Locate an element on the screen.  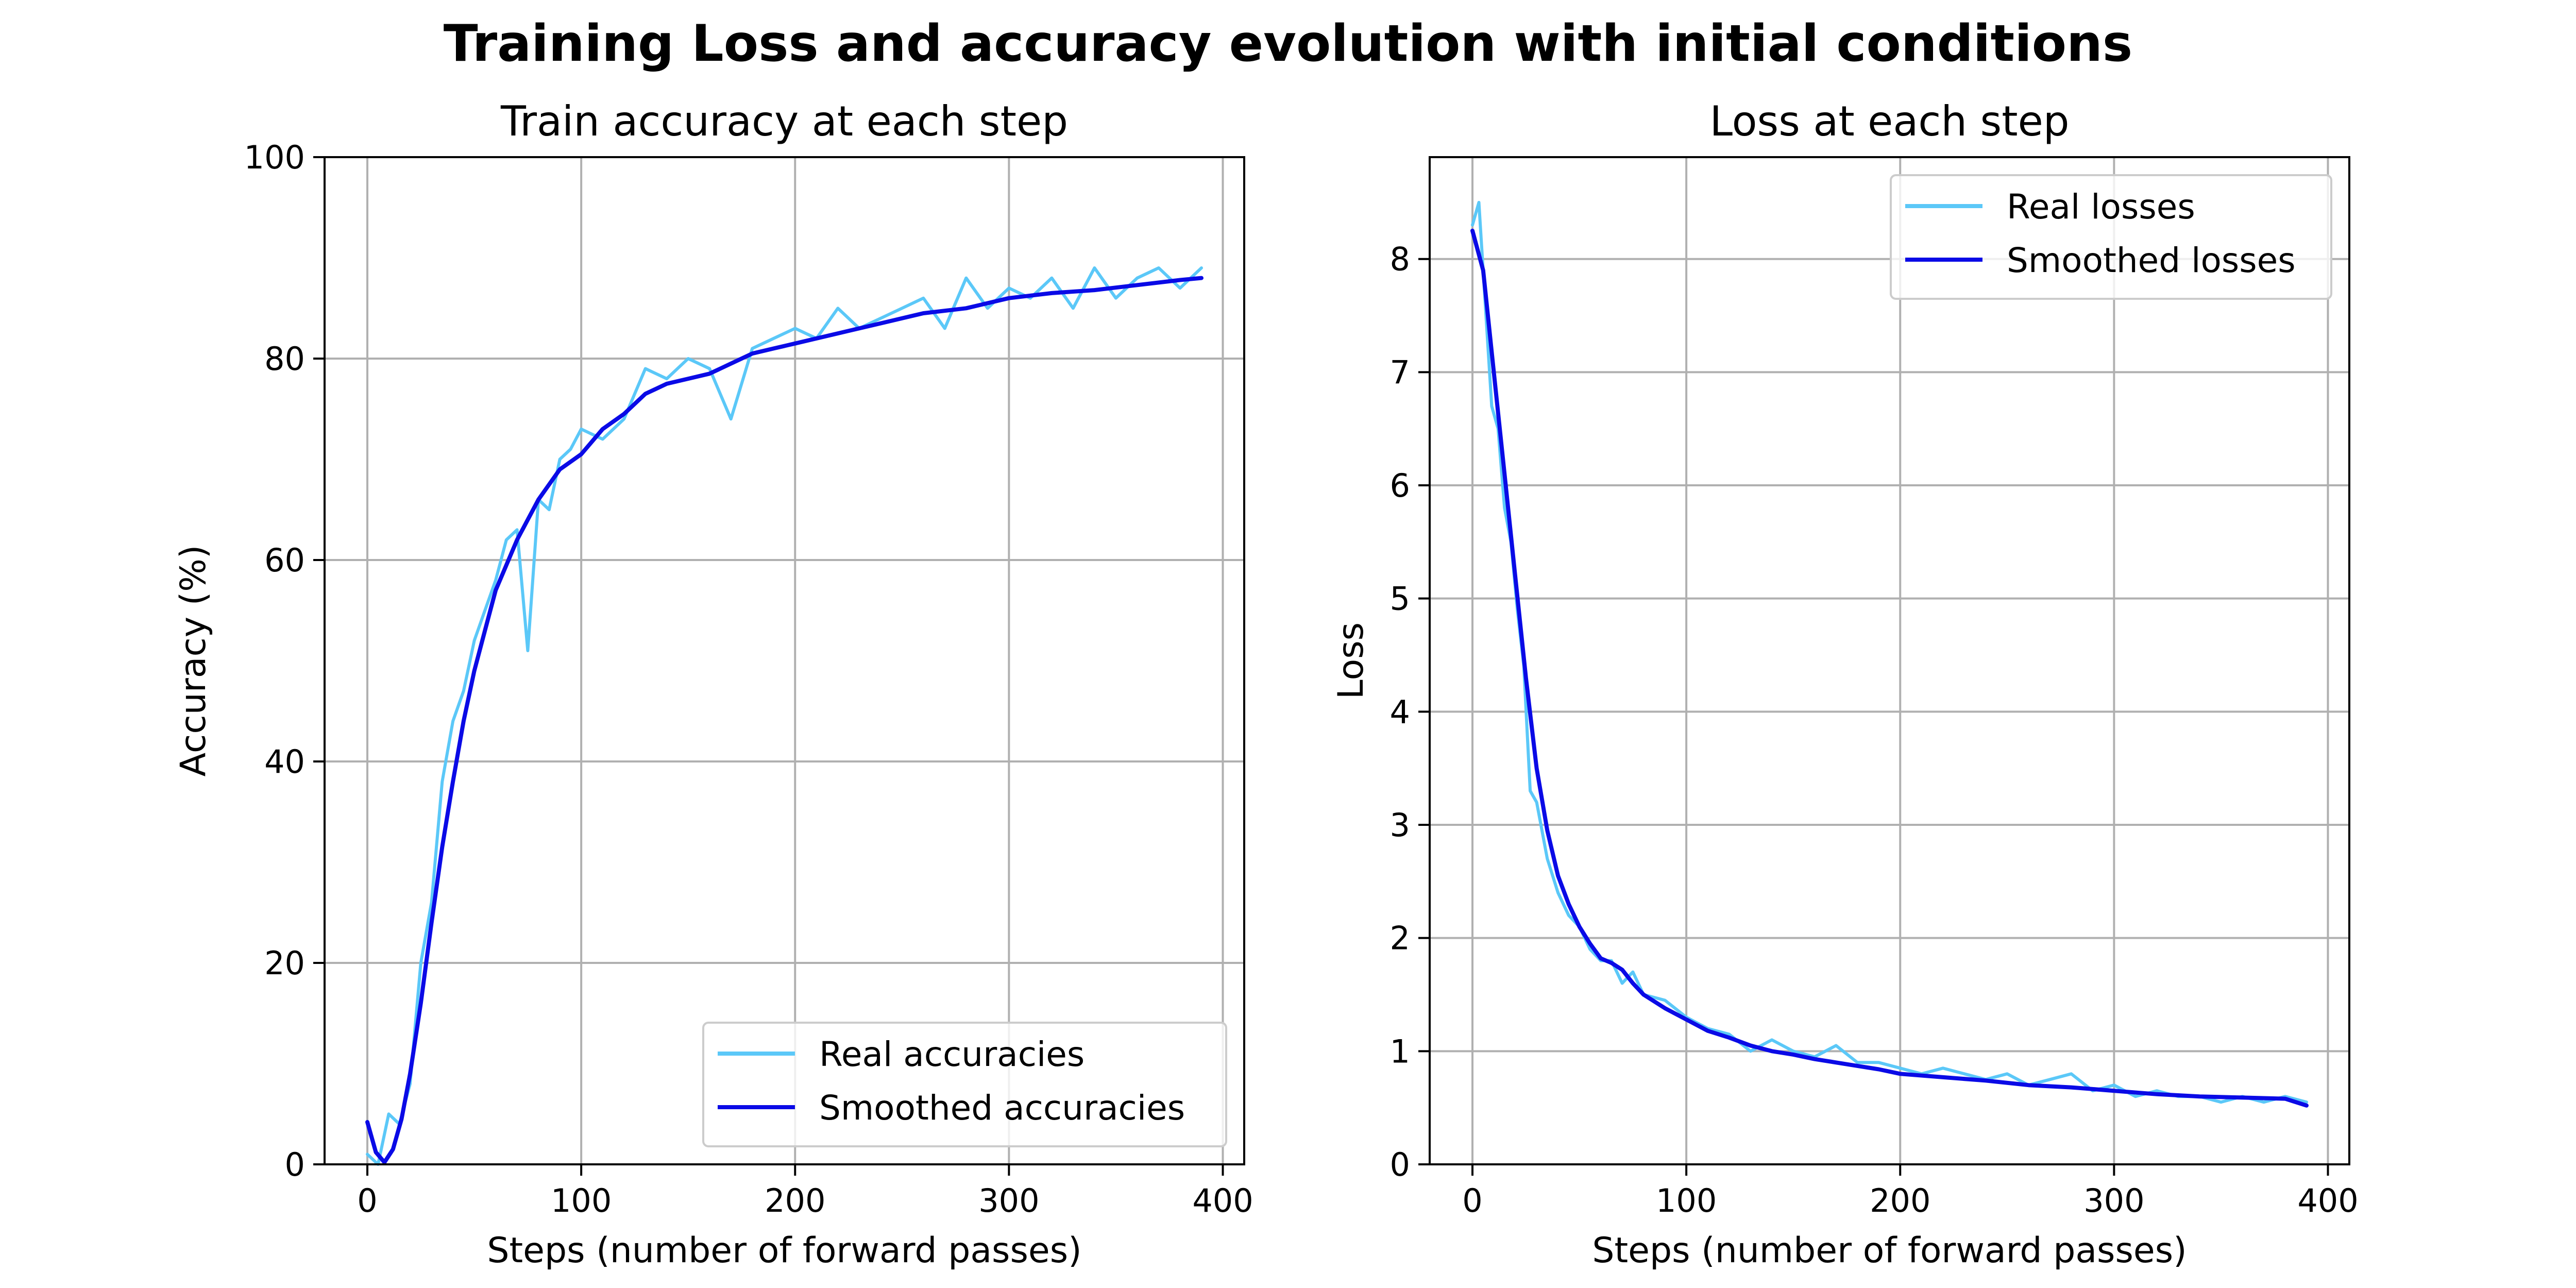
legend-label-real-losses: Real losses is located at coordinates (2101, 207).